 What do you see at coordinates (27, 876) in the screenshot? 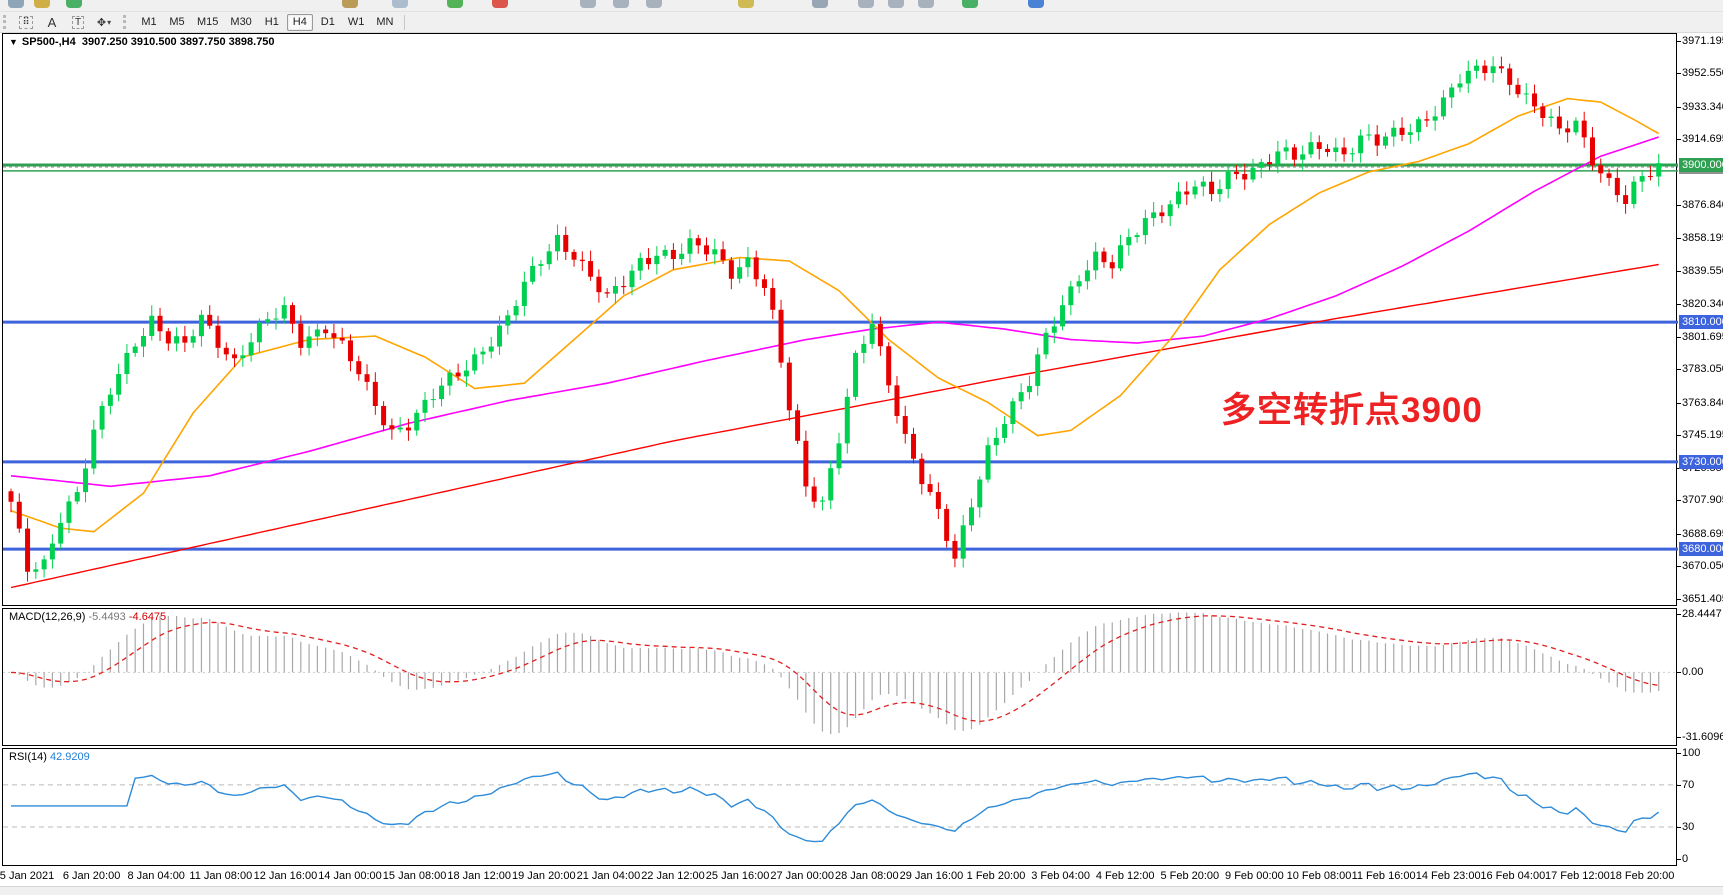
I see `time-tick-label: 5 Jan 2021` at bounding box center [27, 876].